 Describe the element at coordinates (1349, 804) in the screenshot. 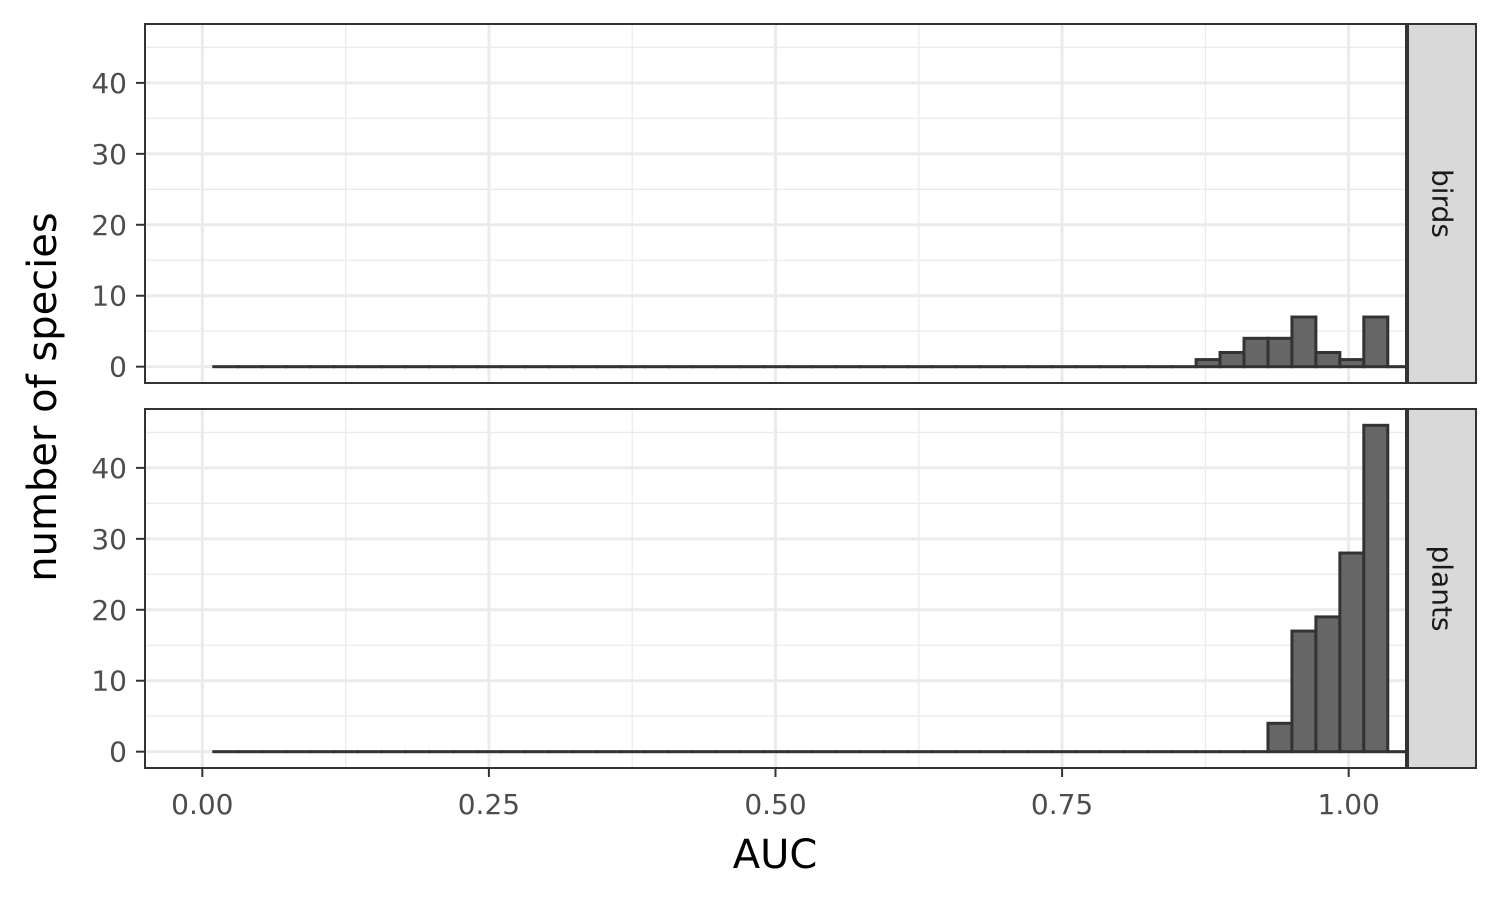

I see `x-tick-label: 1.00` at that location.